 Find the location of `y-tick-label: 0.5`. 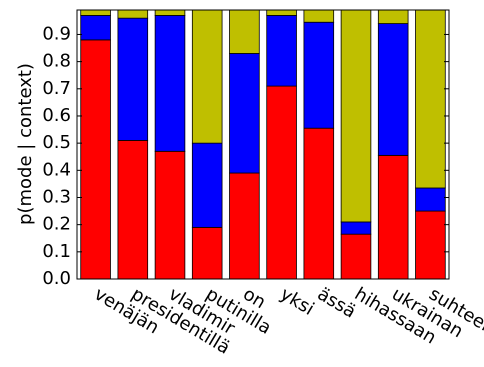

y-tick-label: 0.5 is located at coordinates (56, 142).